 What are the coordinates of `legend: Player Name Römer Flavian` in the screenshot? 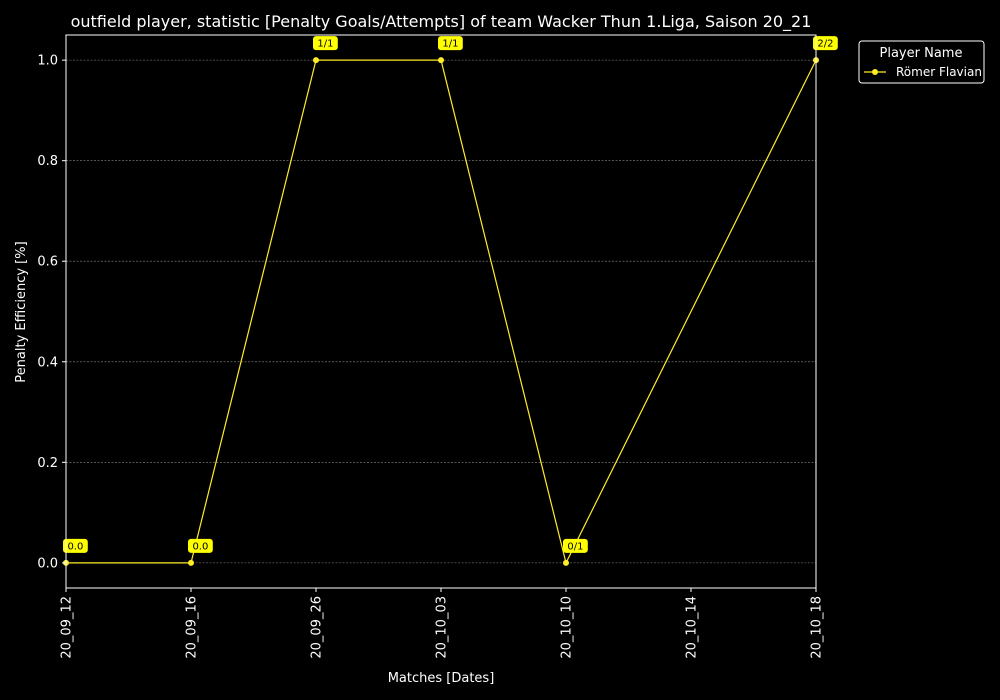 It's located at (921, 62).